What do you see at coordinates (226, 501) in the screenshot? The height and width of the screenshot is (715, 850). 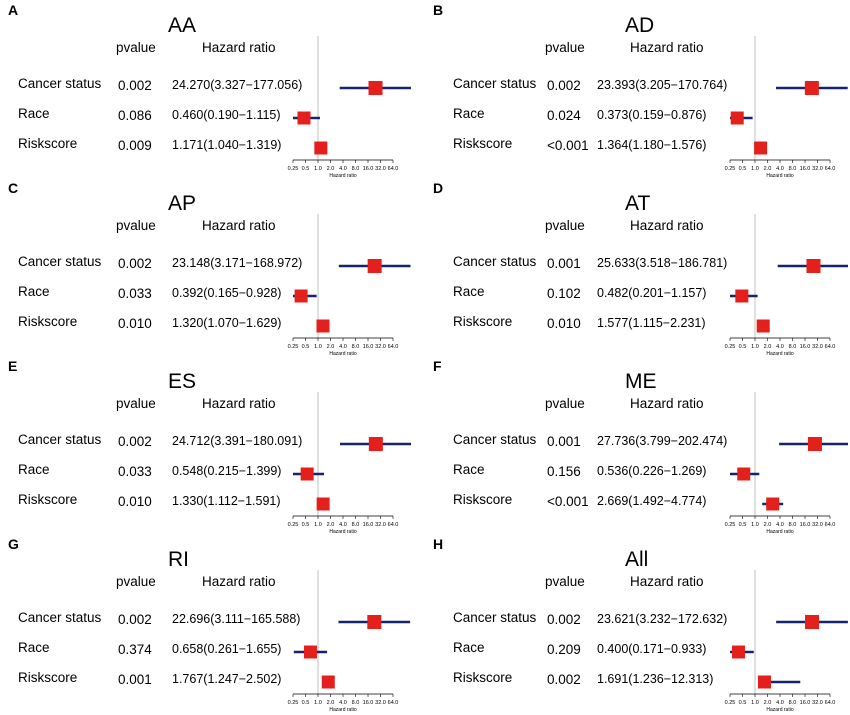 I see `hazard-ratio-cell: 1.330(1.112−1.591)` at bounding box center [226, 501].